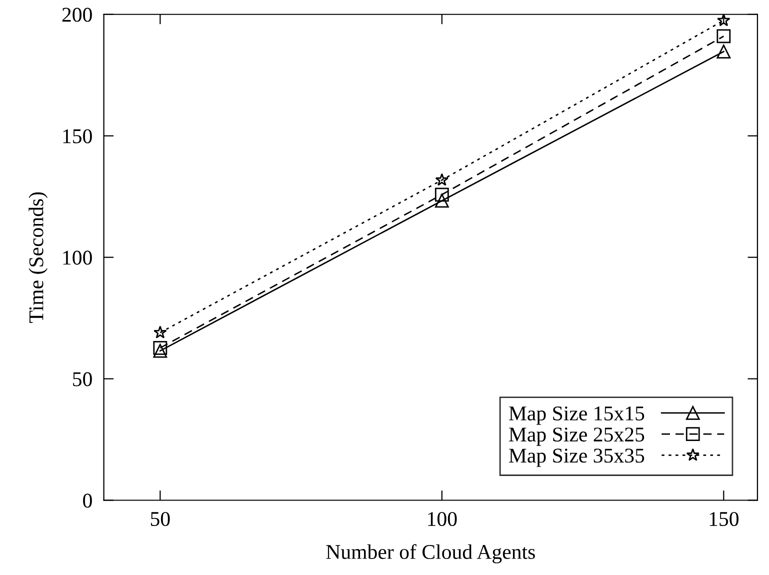  I want to click on legend-label: Map Size 15x15, so click(576, 415).